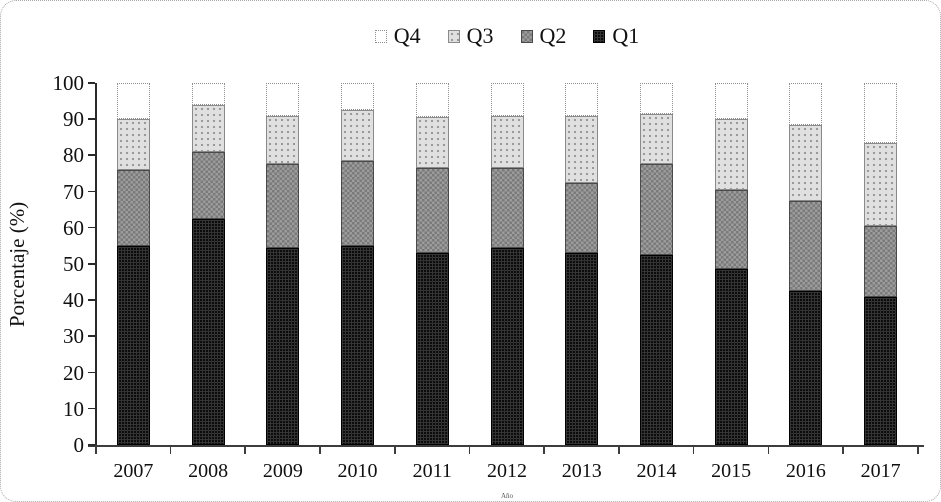  Describe the element at coordinates (357, 471) in the screenshot. I see `x-axis-category-label: 2010` at that location.